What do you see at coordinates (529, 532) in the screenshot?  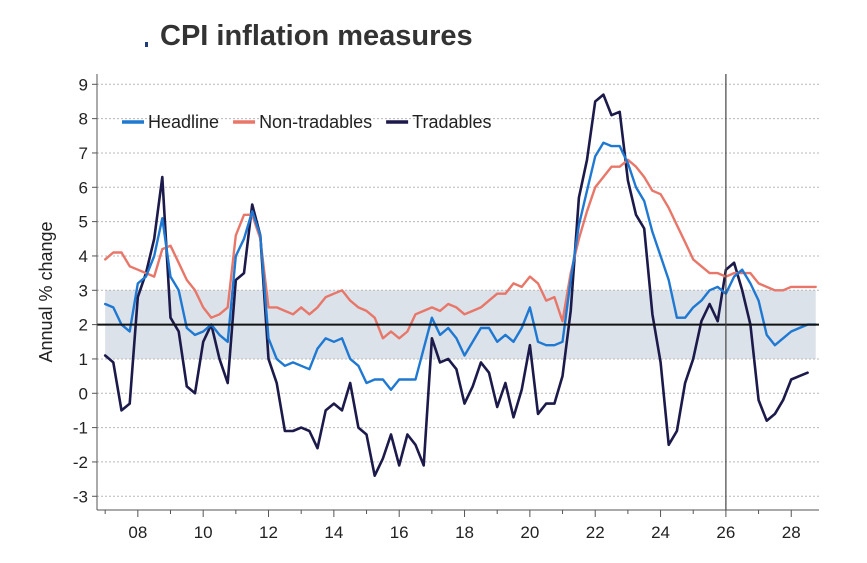 I see `x-tick-label: 20` at bounding box center [529, 532].